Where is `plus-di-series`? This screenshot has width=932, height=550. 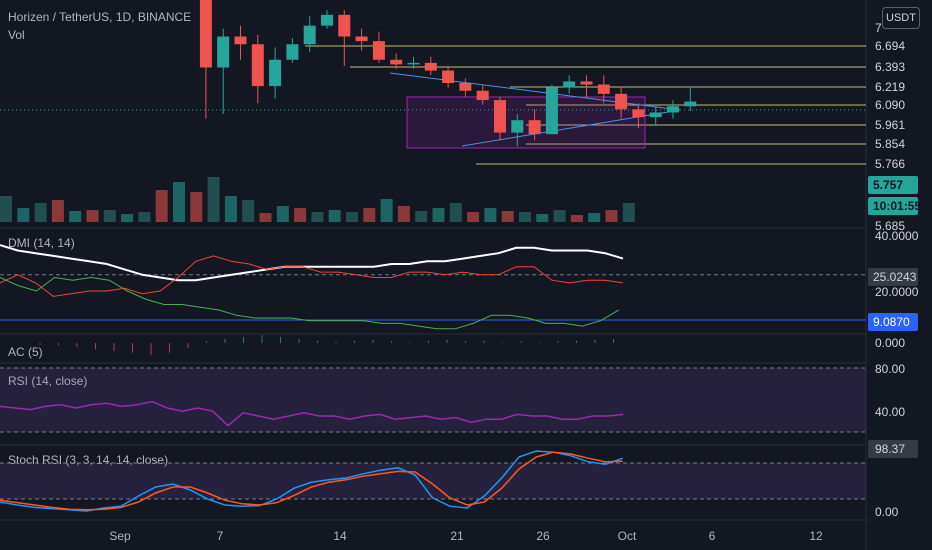 plus-di-series is located at coordinates (312, 276).